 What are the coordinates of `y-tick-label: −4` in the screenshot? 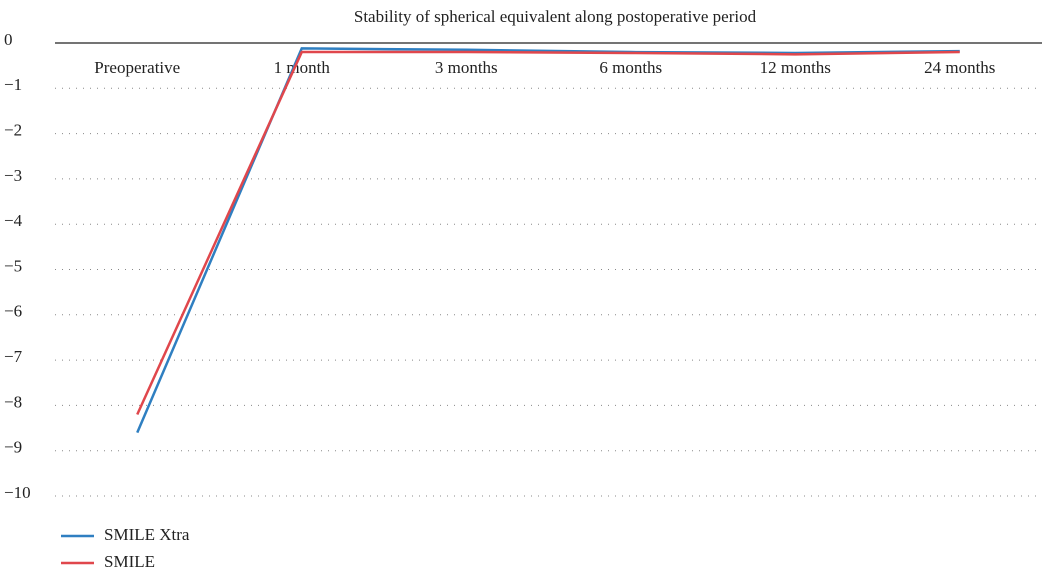 It's located at (13, 220).